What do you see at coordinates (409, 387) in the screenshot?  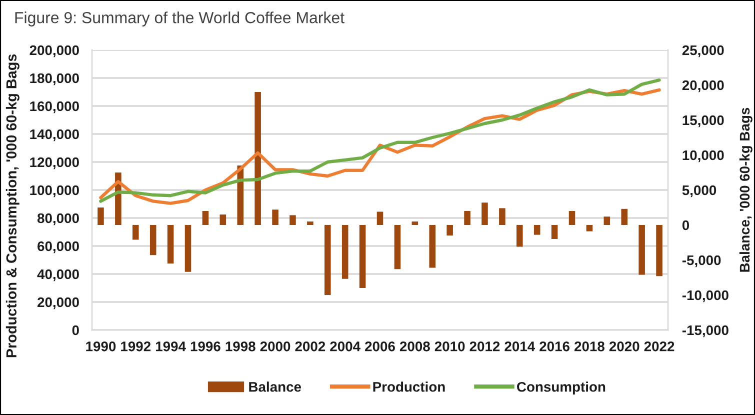 I see `legend-label: Production` at bounding box center [409, 387].